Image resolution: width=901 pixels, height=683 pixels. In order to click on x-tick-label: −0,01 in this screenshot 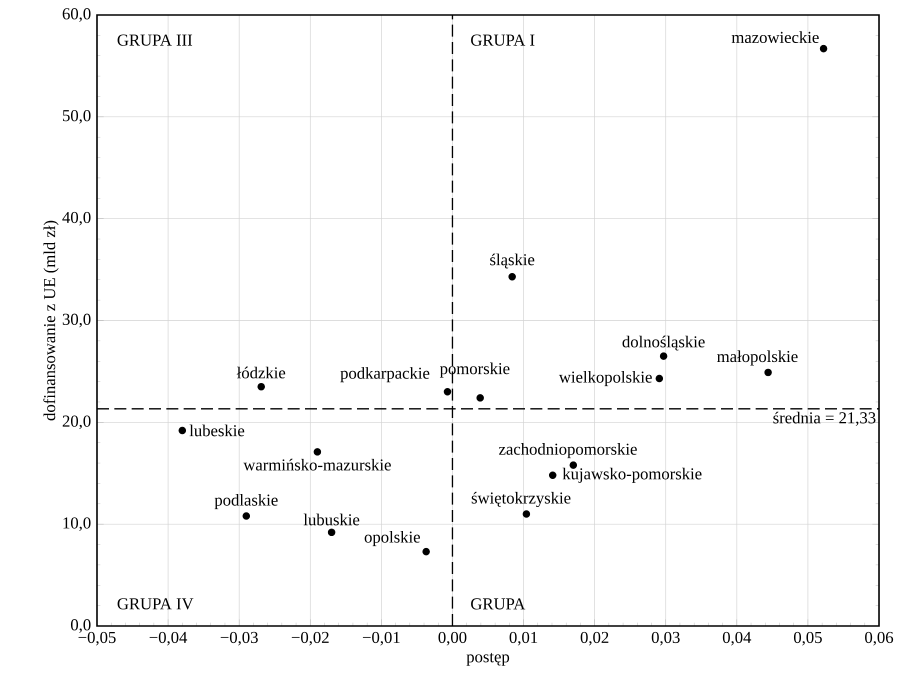, I will do `click(381, 639)`.